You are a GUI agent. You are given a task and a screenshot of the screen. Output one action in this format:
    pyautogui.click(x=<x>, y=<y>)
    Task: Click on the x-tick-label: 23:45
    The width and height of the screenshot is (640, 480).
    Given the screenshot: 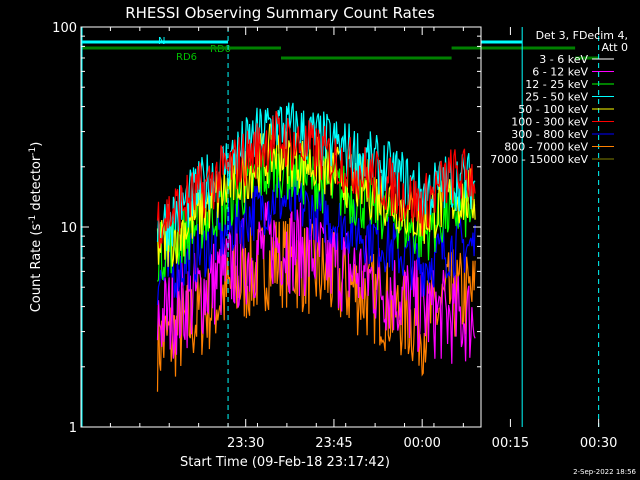 What is the action you would take?
    pyautogui.click(x=333, y=443)
    